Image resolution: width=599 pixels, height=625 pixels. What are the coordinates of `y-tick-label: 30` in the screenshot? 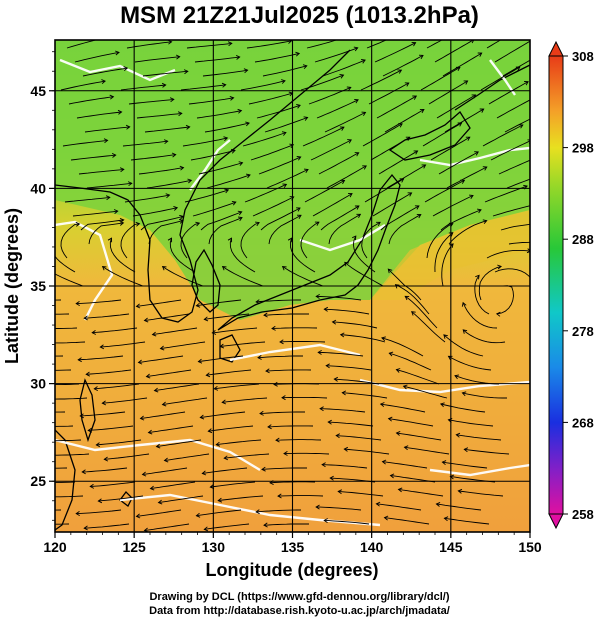 It's located at (38, 384).